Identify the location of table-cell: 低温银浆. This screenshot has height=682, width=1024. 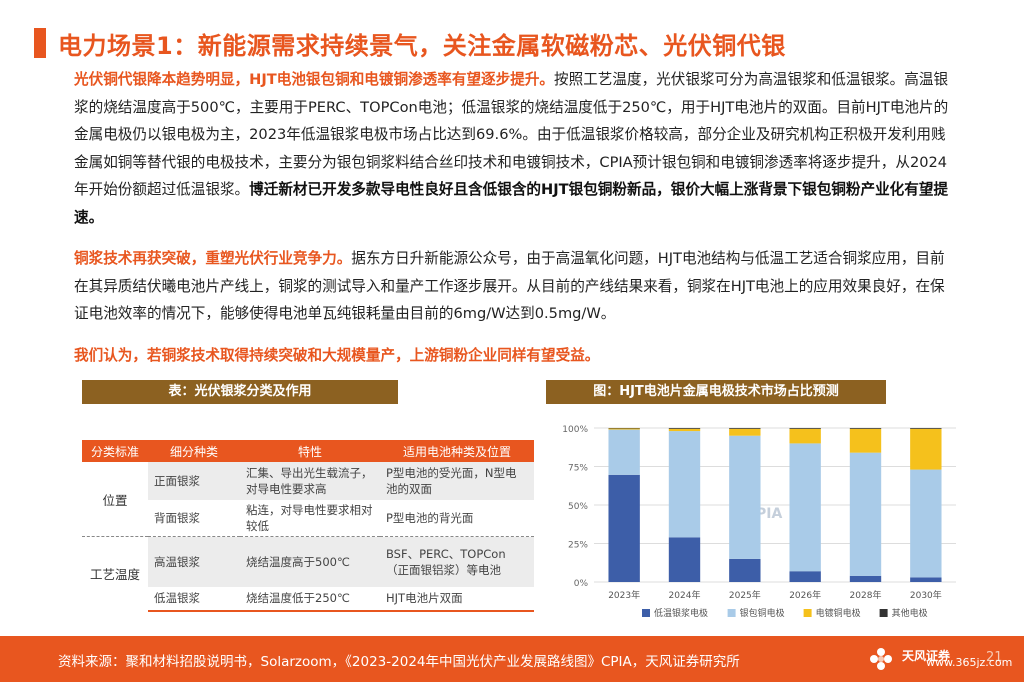
(194, 599).